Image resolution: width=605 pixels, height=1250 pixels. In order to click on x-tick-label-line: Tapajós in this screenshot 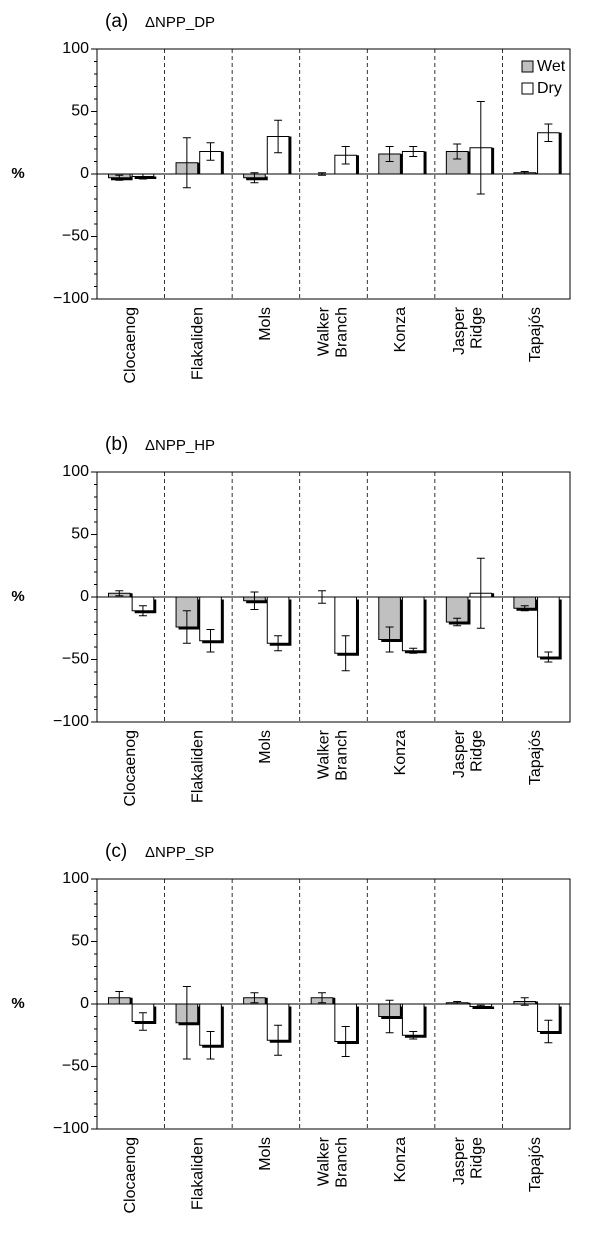, I will do `click(535, 334)`.